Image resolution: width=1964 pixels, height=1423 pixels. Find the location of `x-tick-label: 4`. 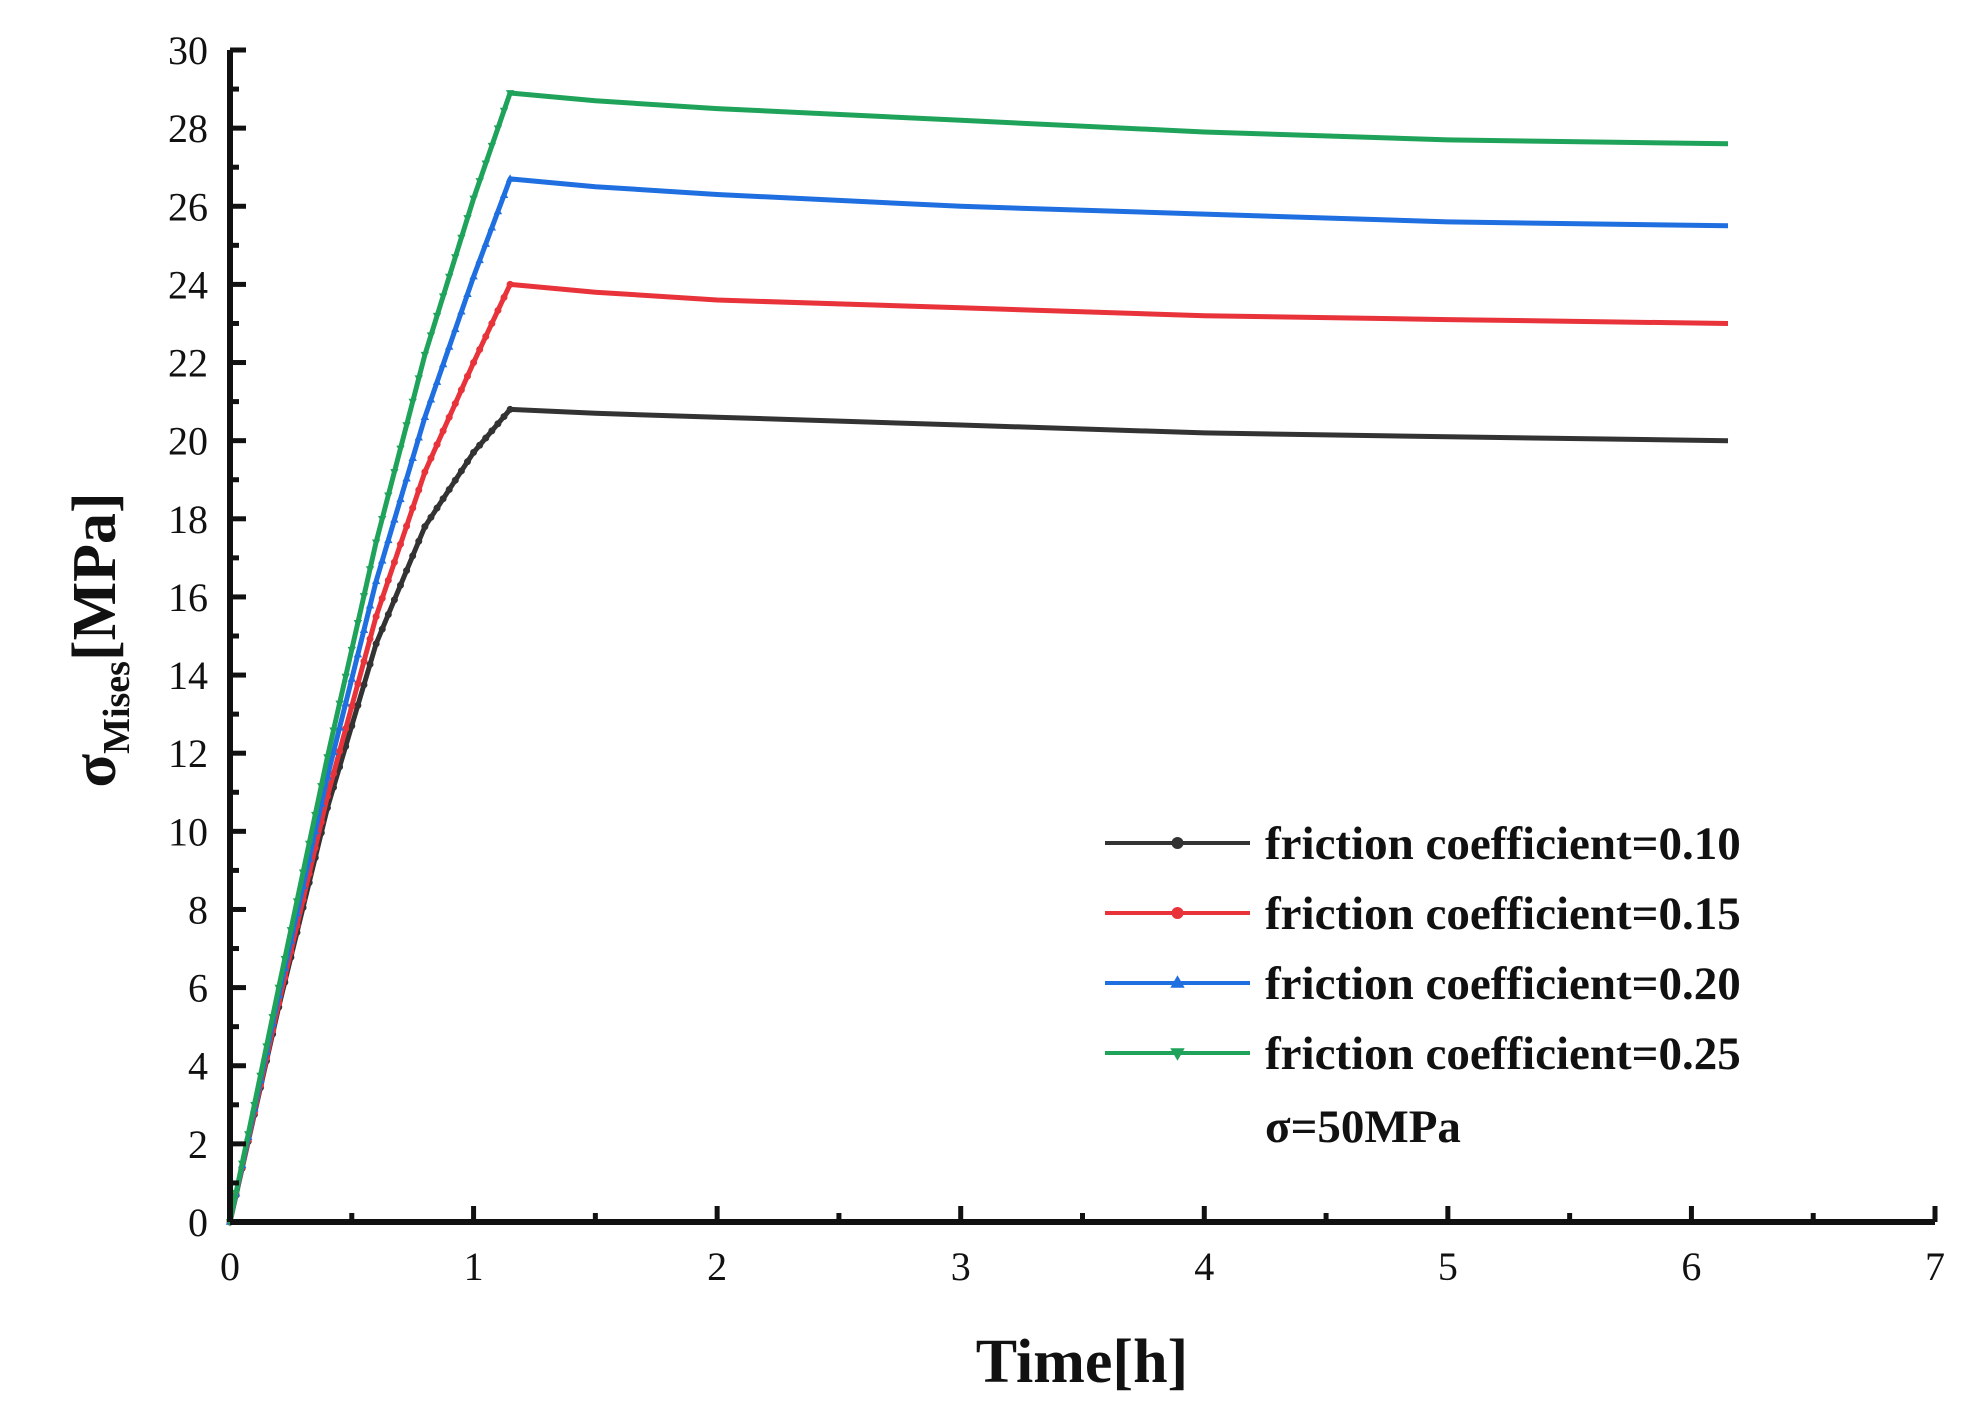

x-tick-label: 4 is located at coordinates (1204, 1266).